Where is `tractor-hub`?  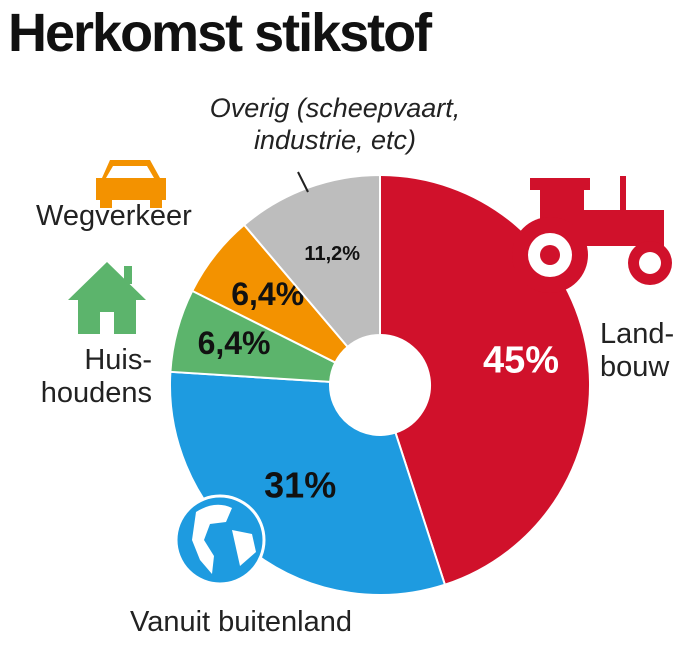 tractor-hub is located at coordinates (550, 255).